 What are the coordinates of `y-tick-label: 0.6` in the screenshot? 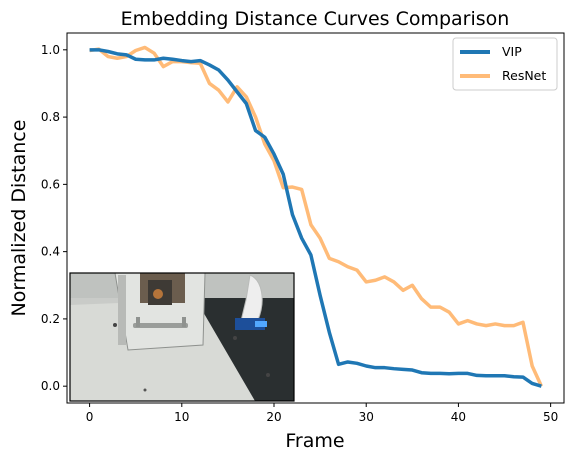 It's located at (50, 184).